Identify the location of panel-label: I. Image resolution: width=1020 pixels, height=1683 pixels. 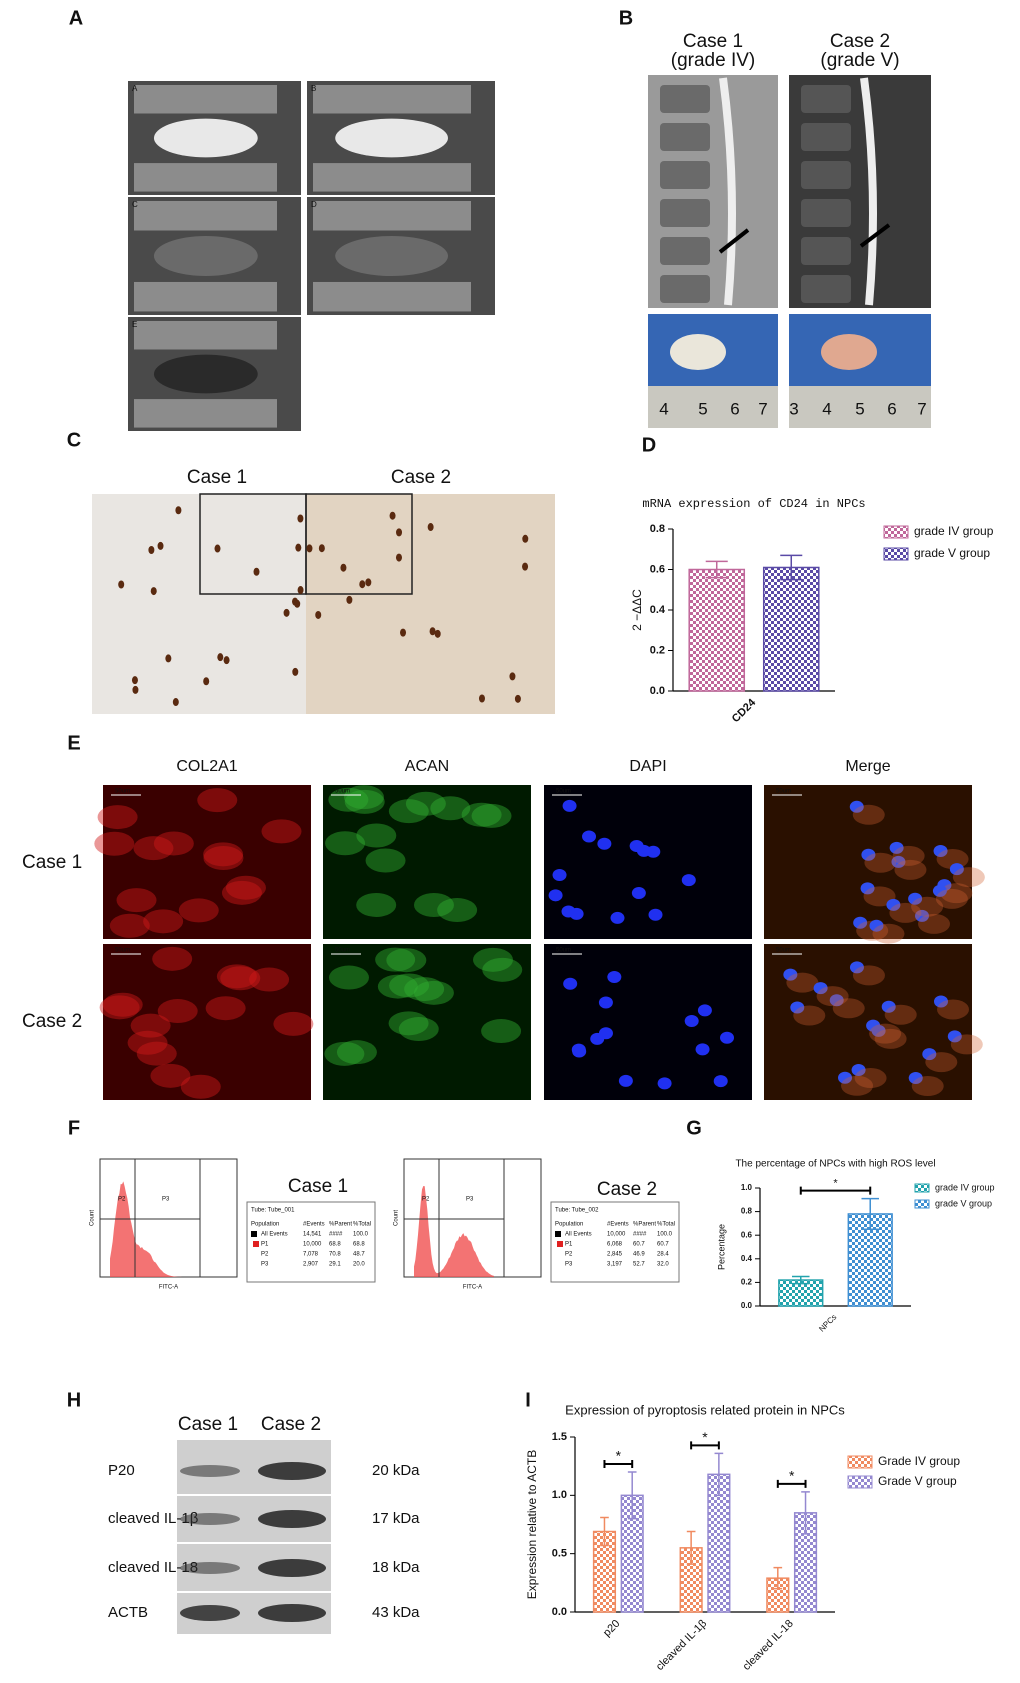
(528, 1400).